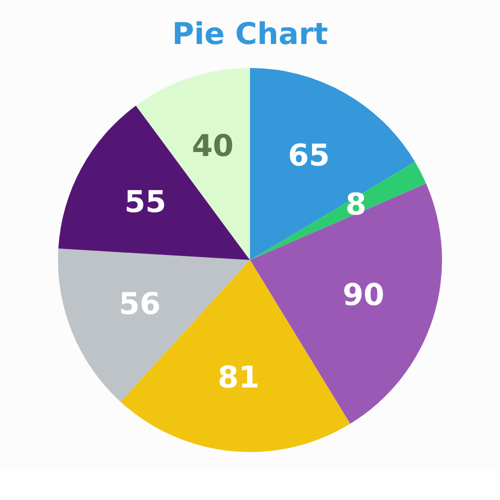 The image size is (500, 500). I want to click on data-label: 55, so click(145, 202).